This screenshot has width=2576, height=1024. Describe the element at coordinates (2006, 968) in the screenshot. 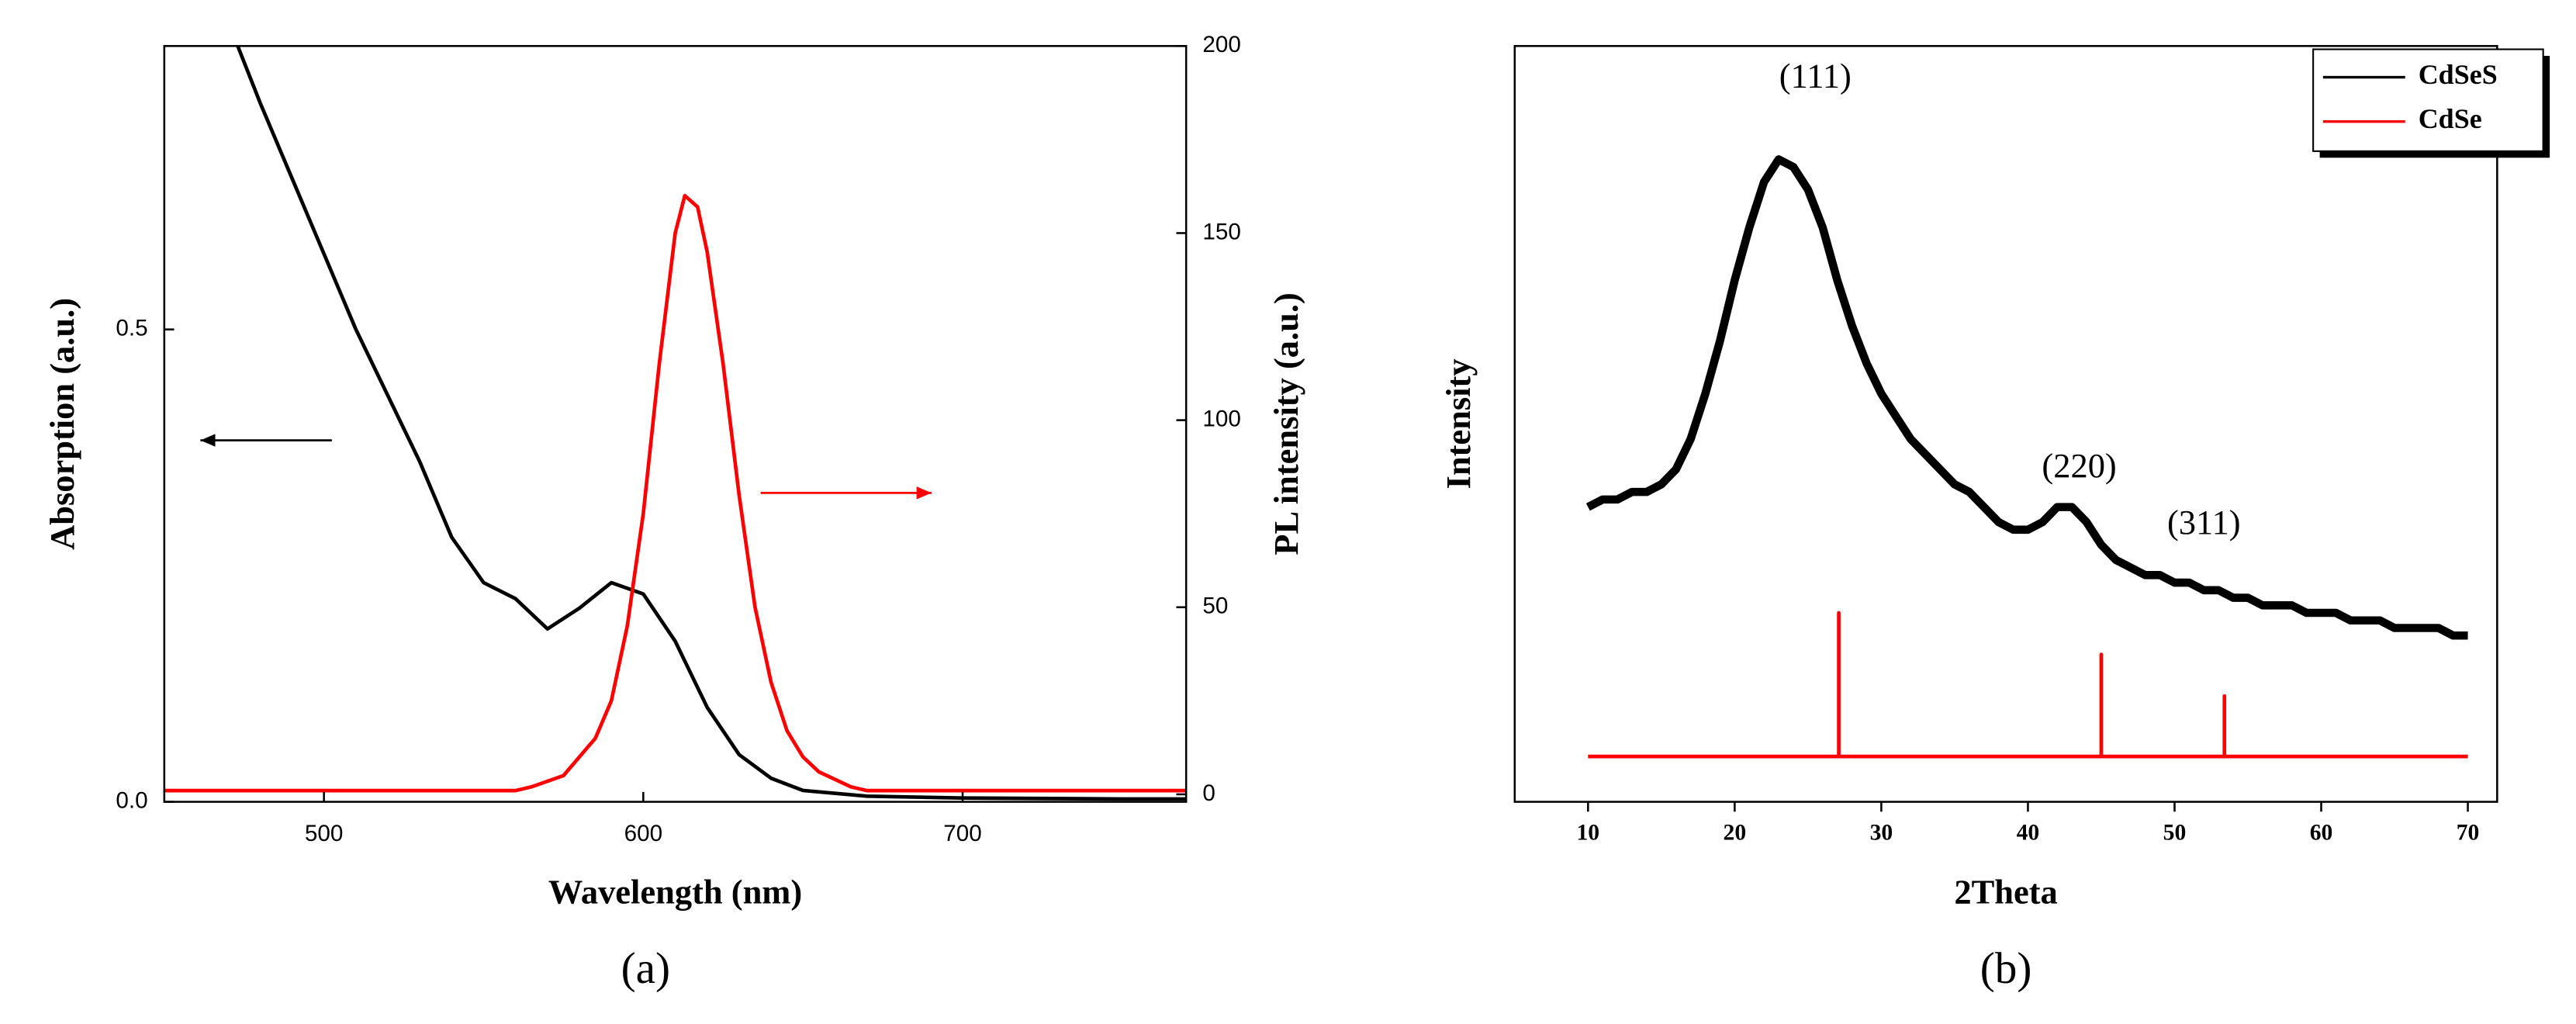

I see `panel-caption: (b)` at that location.